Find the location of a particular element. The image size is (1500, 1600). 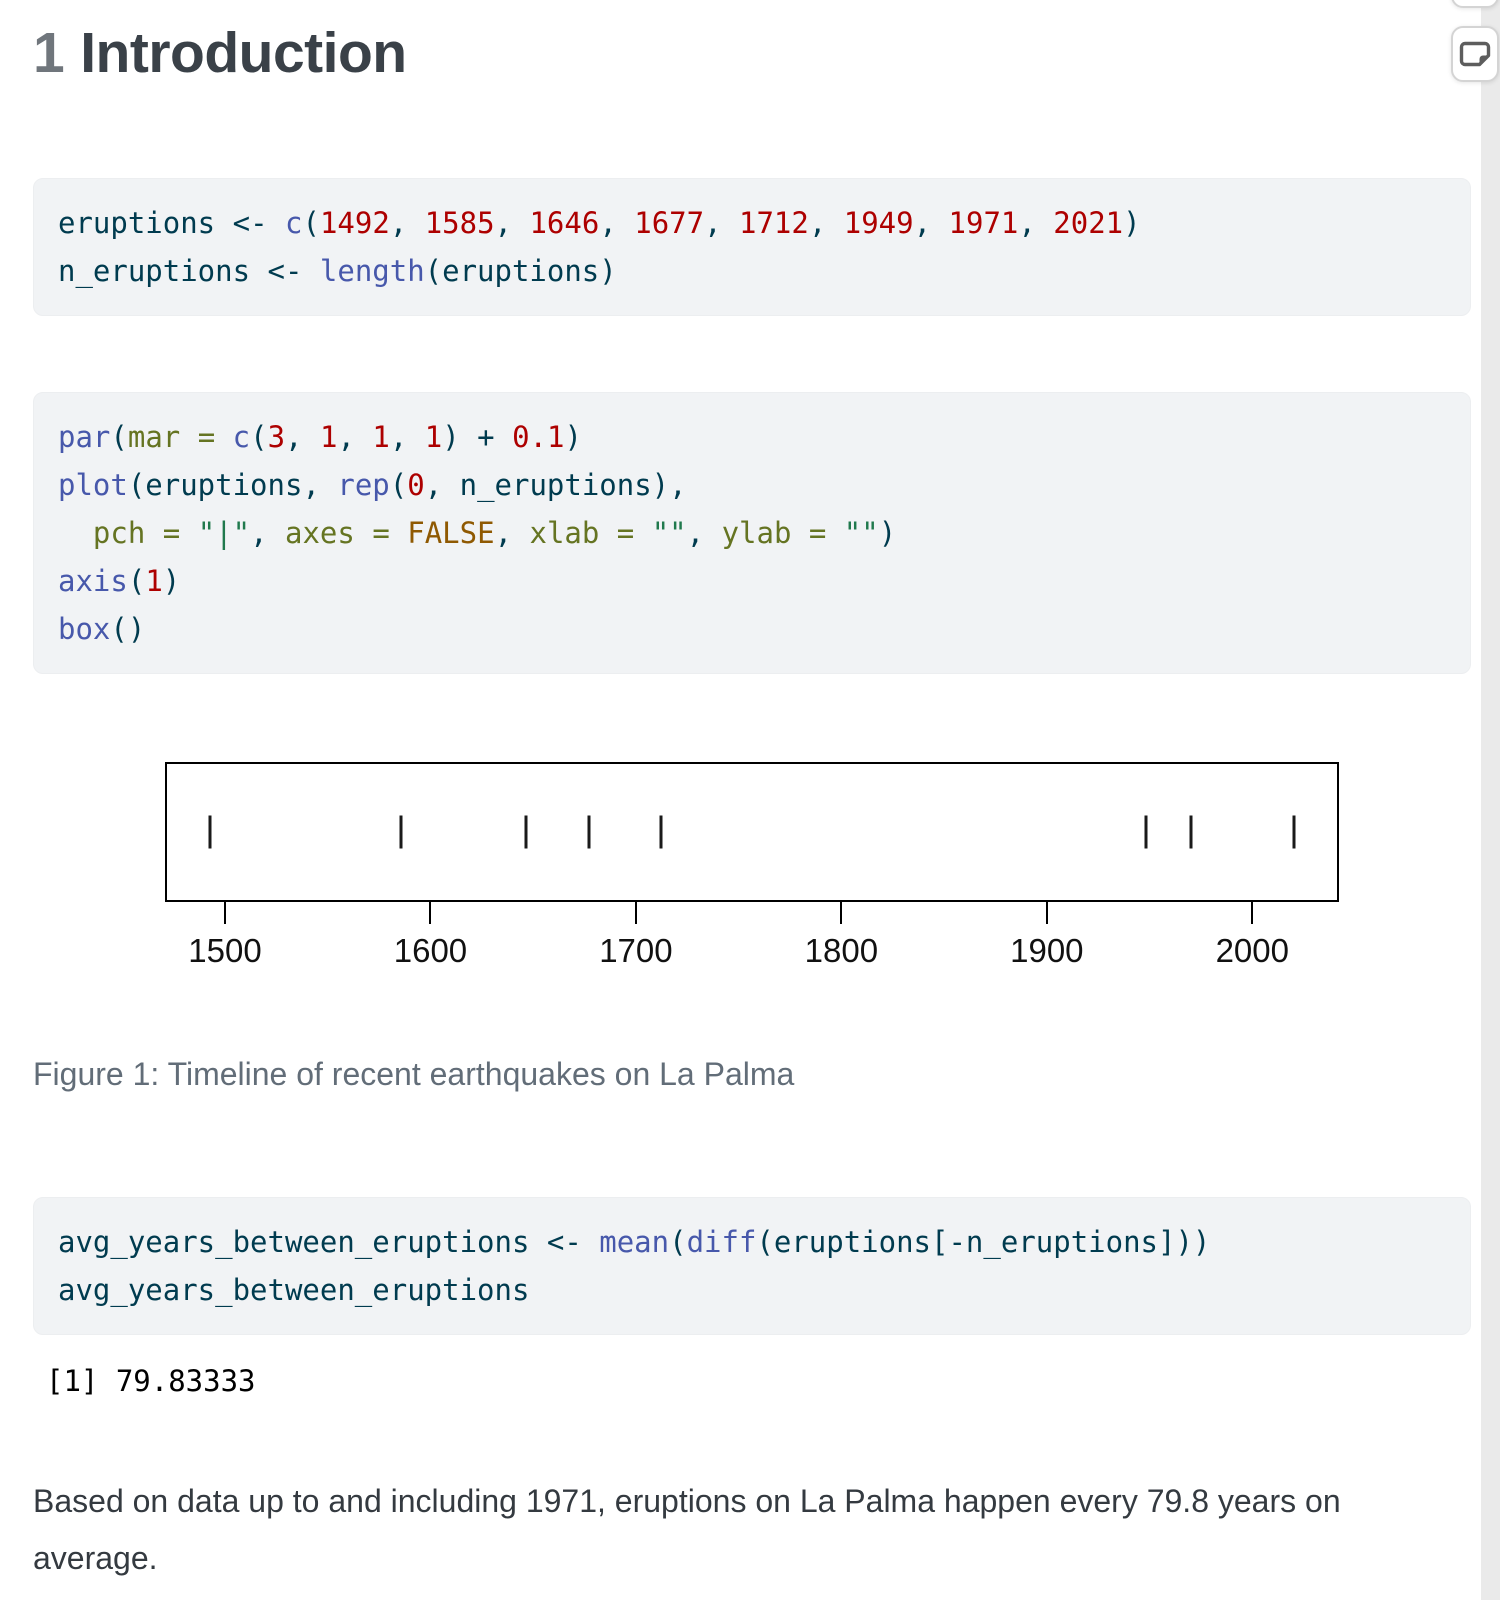

code-line: axis(1) is located at coordinates (119, 580).